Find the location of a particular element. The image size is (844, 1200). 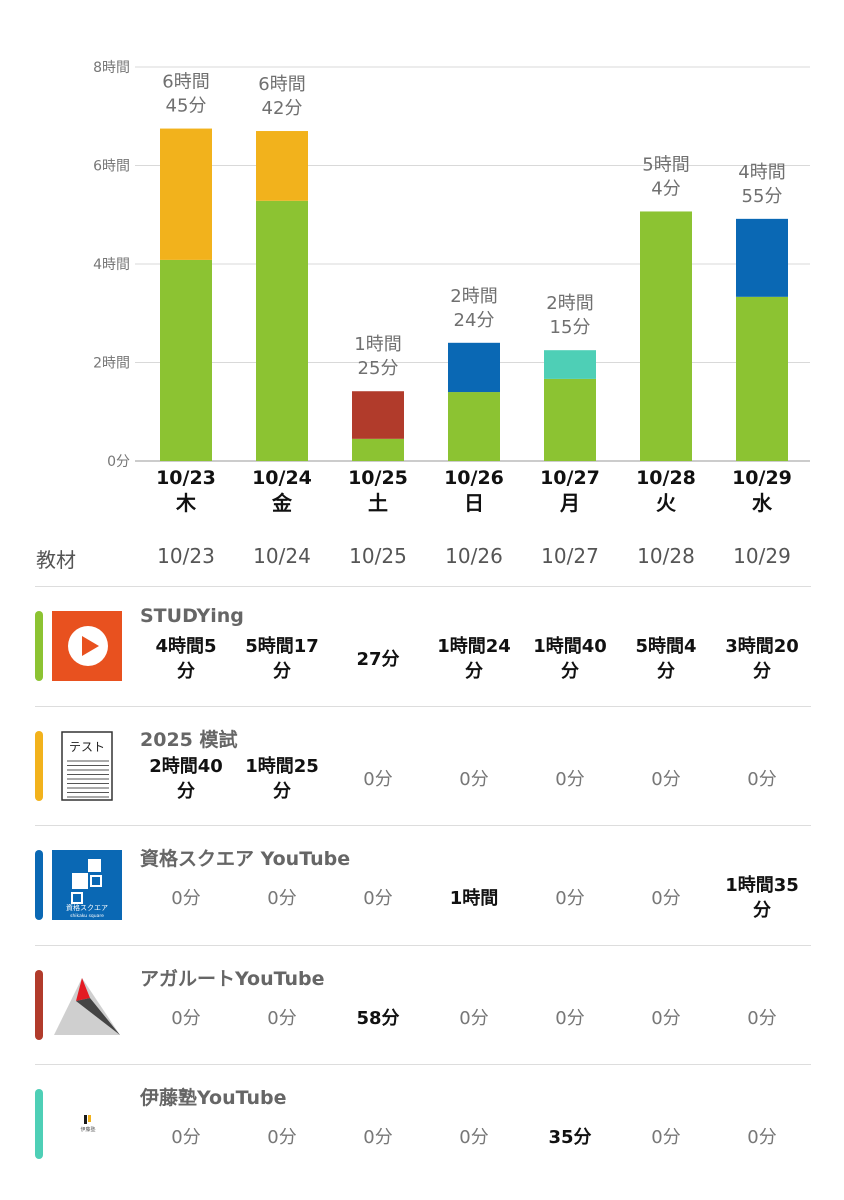

study-time-cell: 27分 is located at coordinates (378, 659).